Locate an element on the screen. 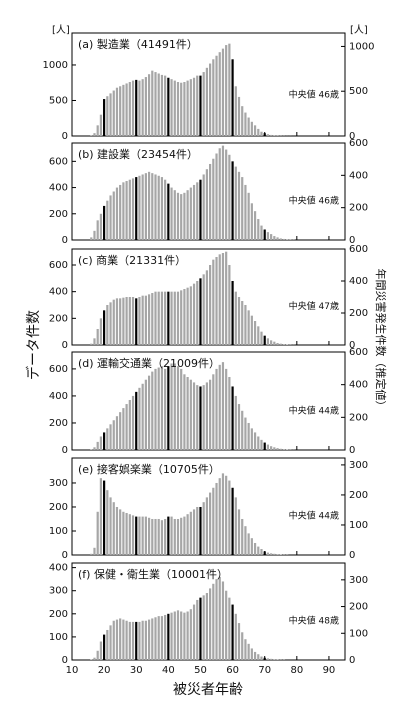 The height and width of the screenshot is (720, 407). panel-label: (d) 運輸交通業（21009件） is located at coordinates (149, 363).